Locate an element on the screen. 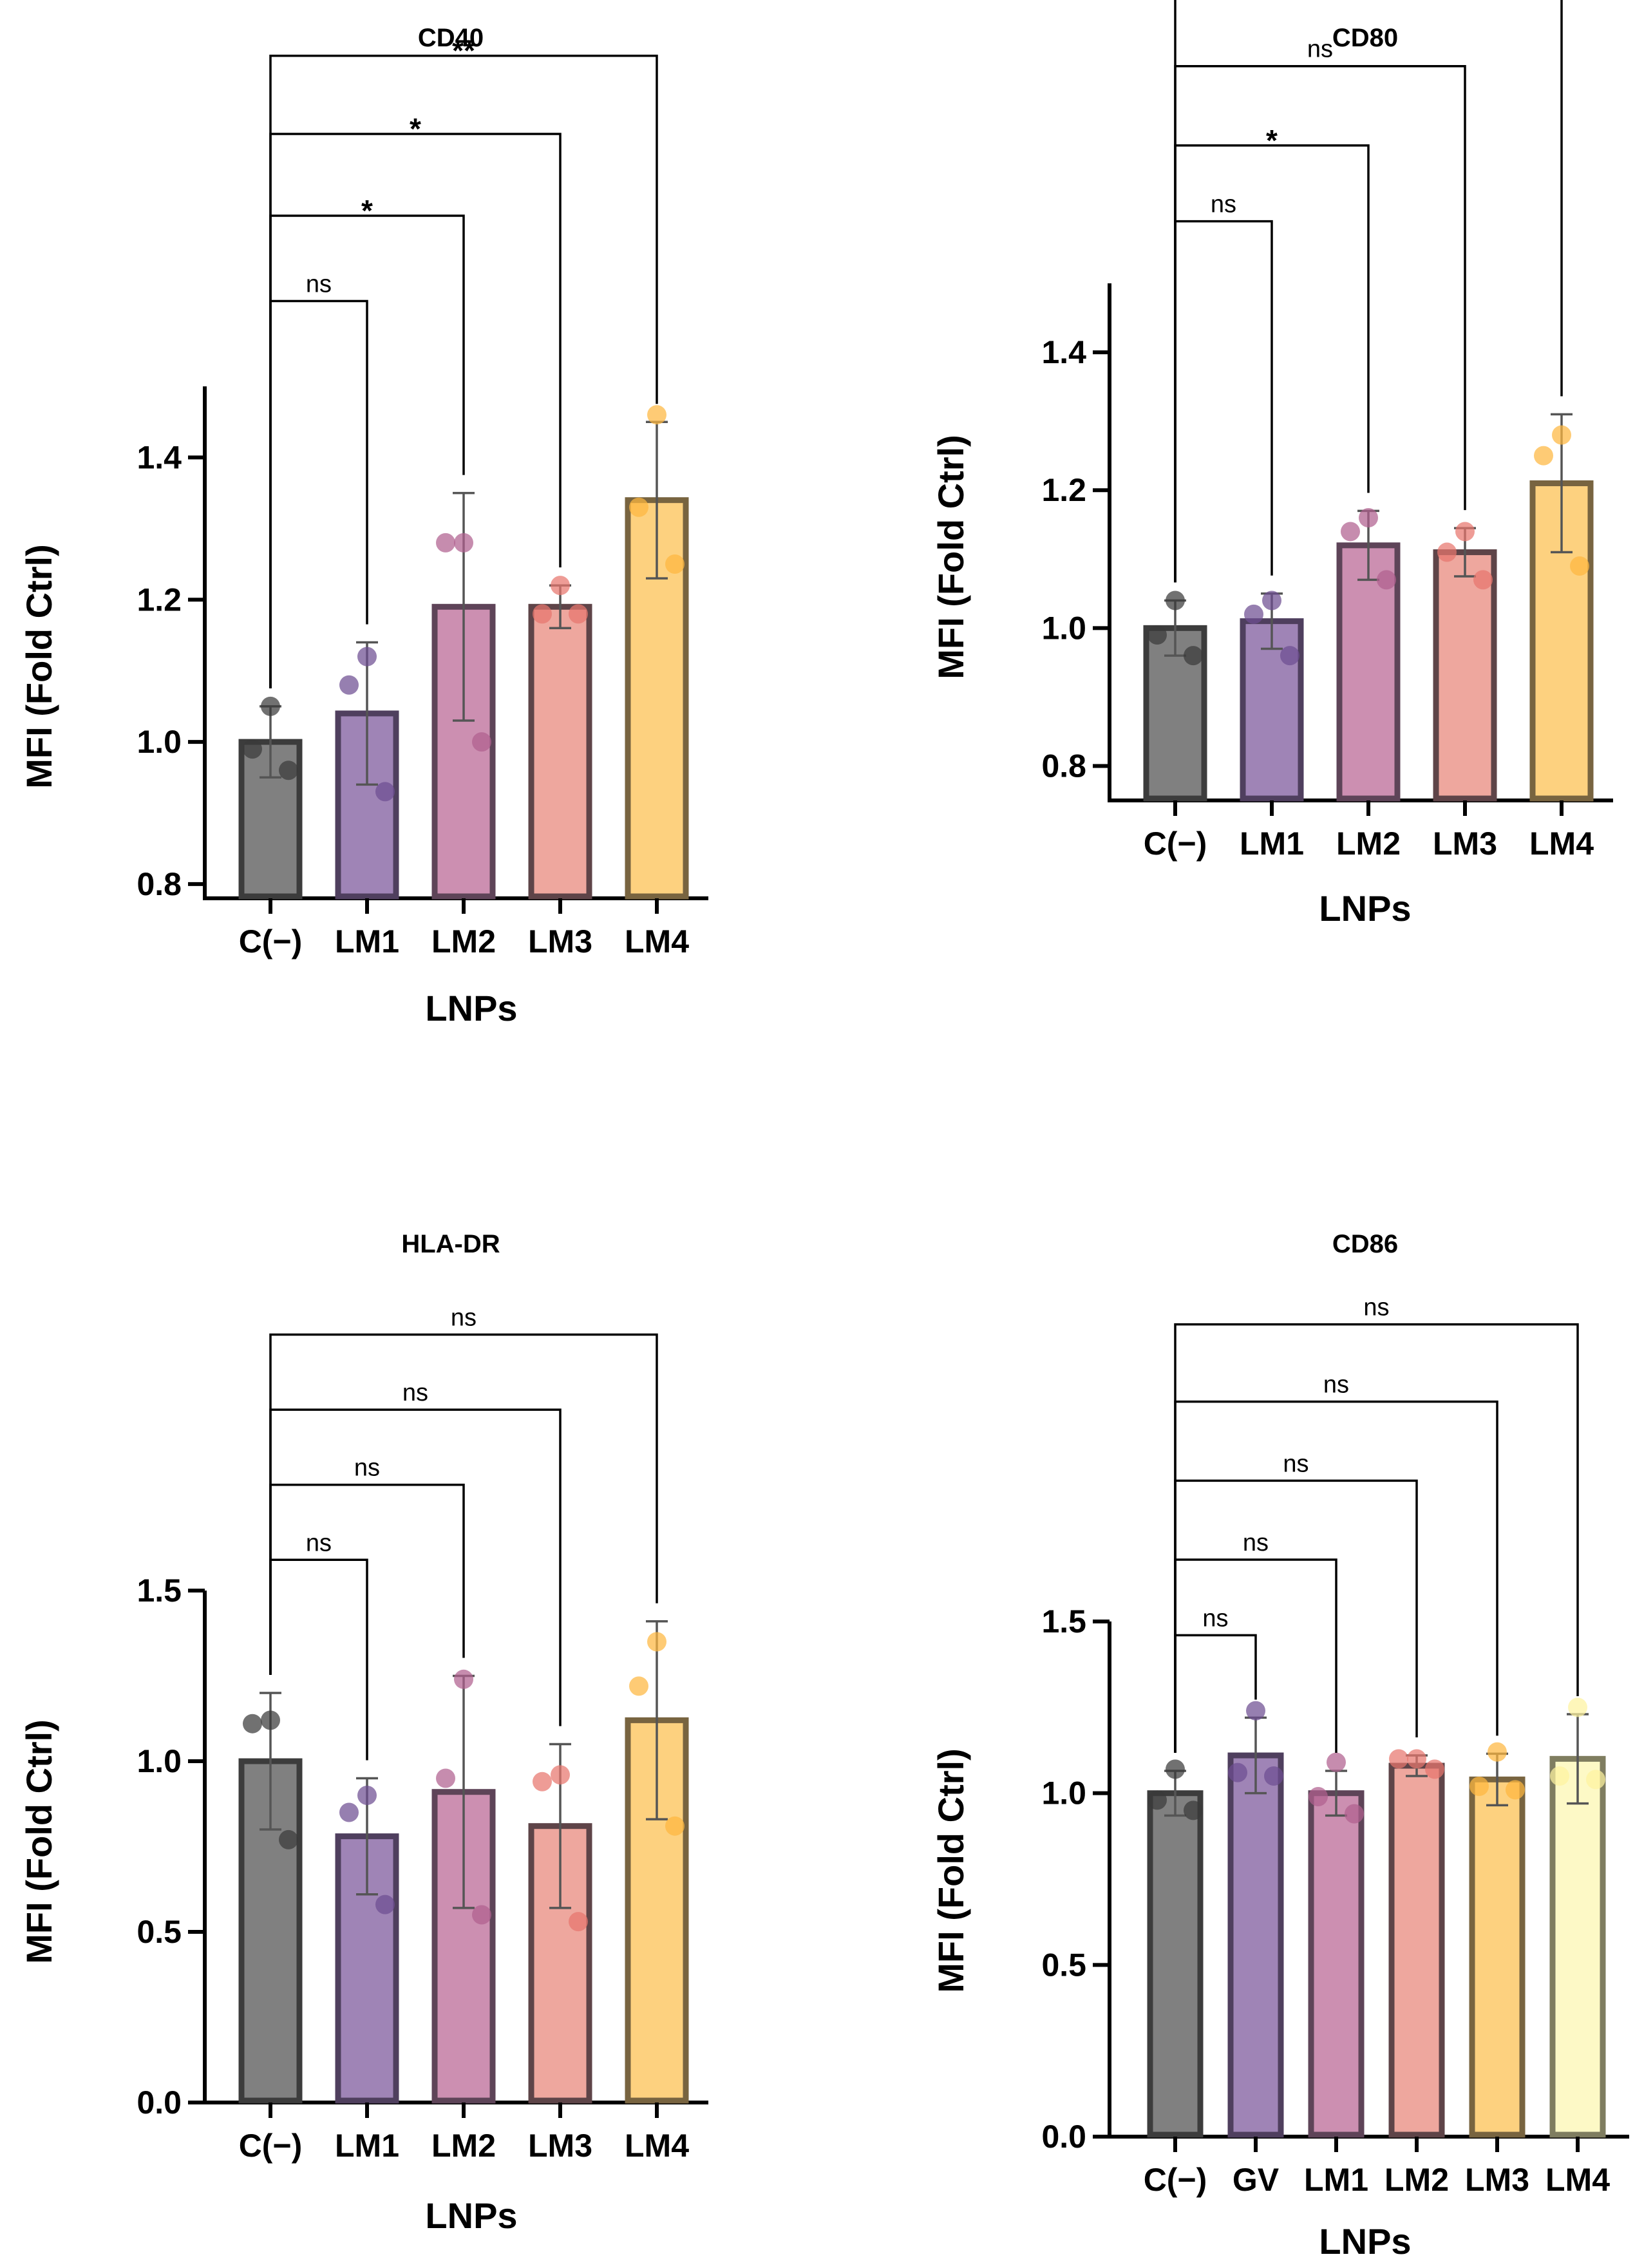  y-tick-labels: 0.0 0.5 1.0 1.5 is located at coordinates (1063, 1879).